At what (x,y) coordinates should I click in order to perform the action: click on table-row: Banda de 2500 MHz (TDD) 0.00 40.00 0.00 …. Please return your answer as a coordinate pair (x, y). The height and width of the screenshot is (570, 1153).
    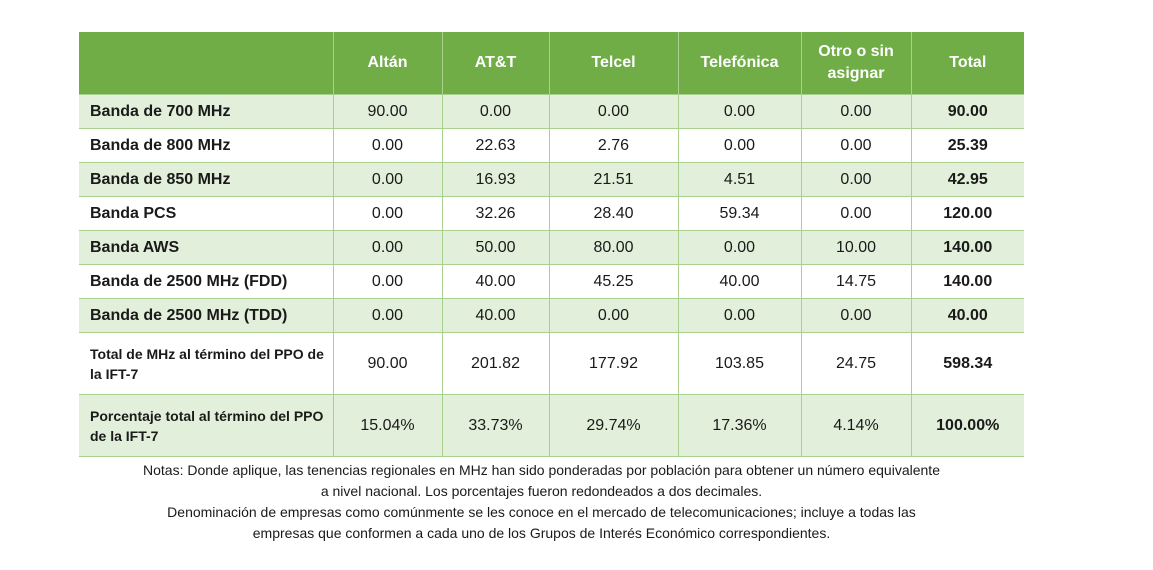
    Looking at the image, I should click on (551, 315).